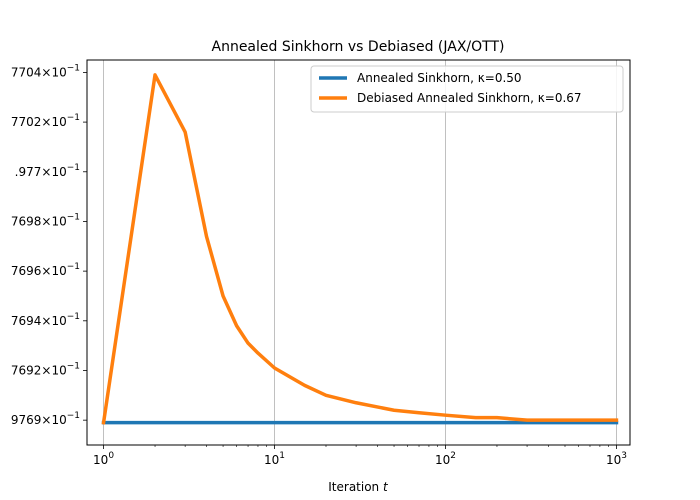 The image size is (700, 500). I want to click on y-tick-label-mantissa: 7704, so click(26, 72).